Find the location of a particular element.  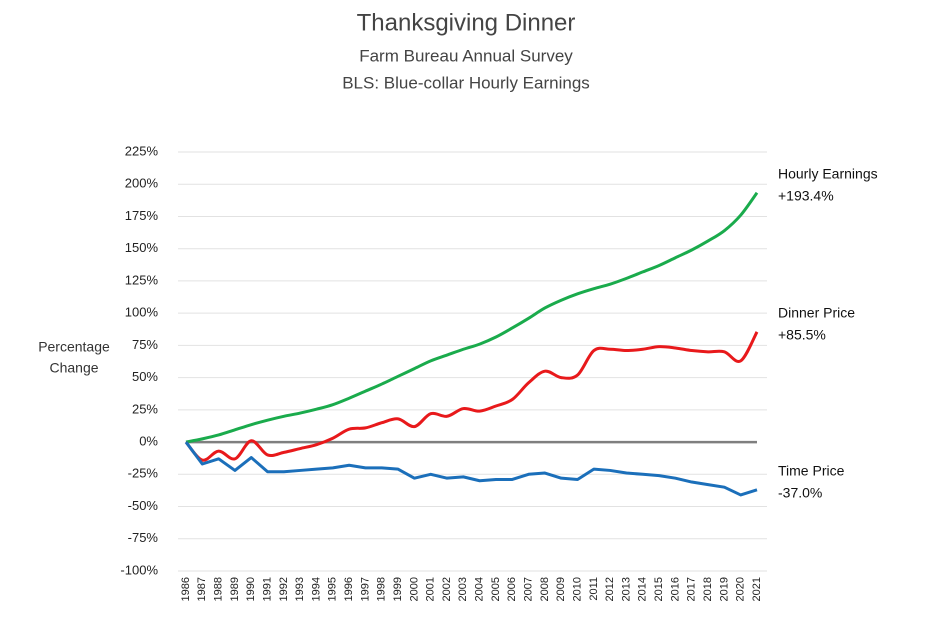

x-tick-label: 2011 is located at coordinates (594, 589).